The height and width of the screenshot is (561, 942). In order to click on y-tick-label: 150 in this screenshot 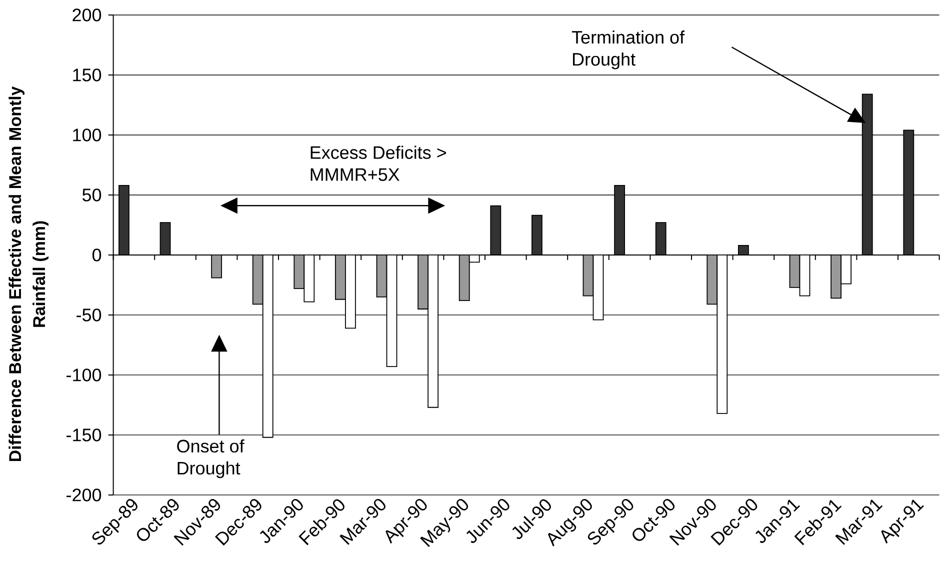, I will do `click(87, 75)`.